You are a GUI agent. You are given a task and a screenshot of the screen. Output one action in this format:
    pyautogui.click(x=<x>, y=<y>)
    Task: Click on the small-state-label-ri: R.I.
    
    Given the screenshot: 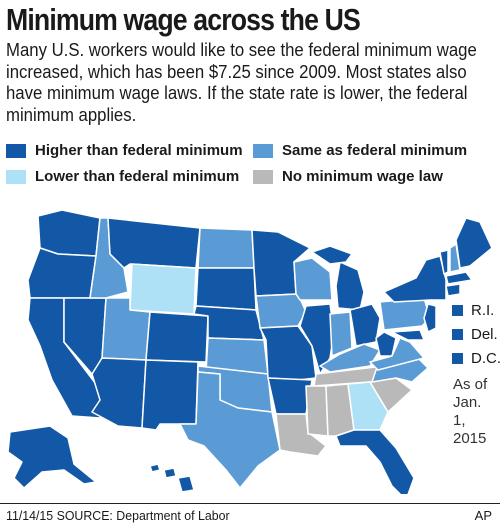 What is the action you would take?
    pyautogui.click(x=483, y=310)
    